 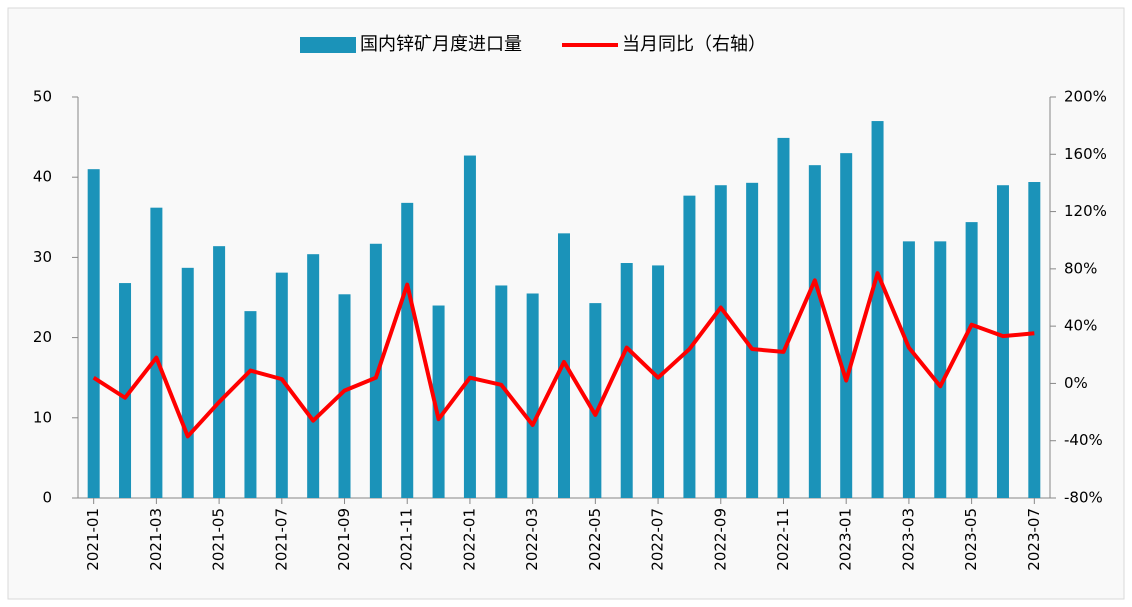 What do you see at coordinates (1080, 326) in the screenshot?
I see `y2-tick-label: 40%` at bounding box center [1080, 326].